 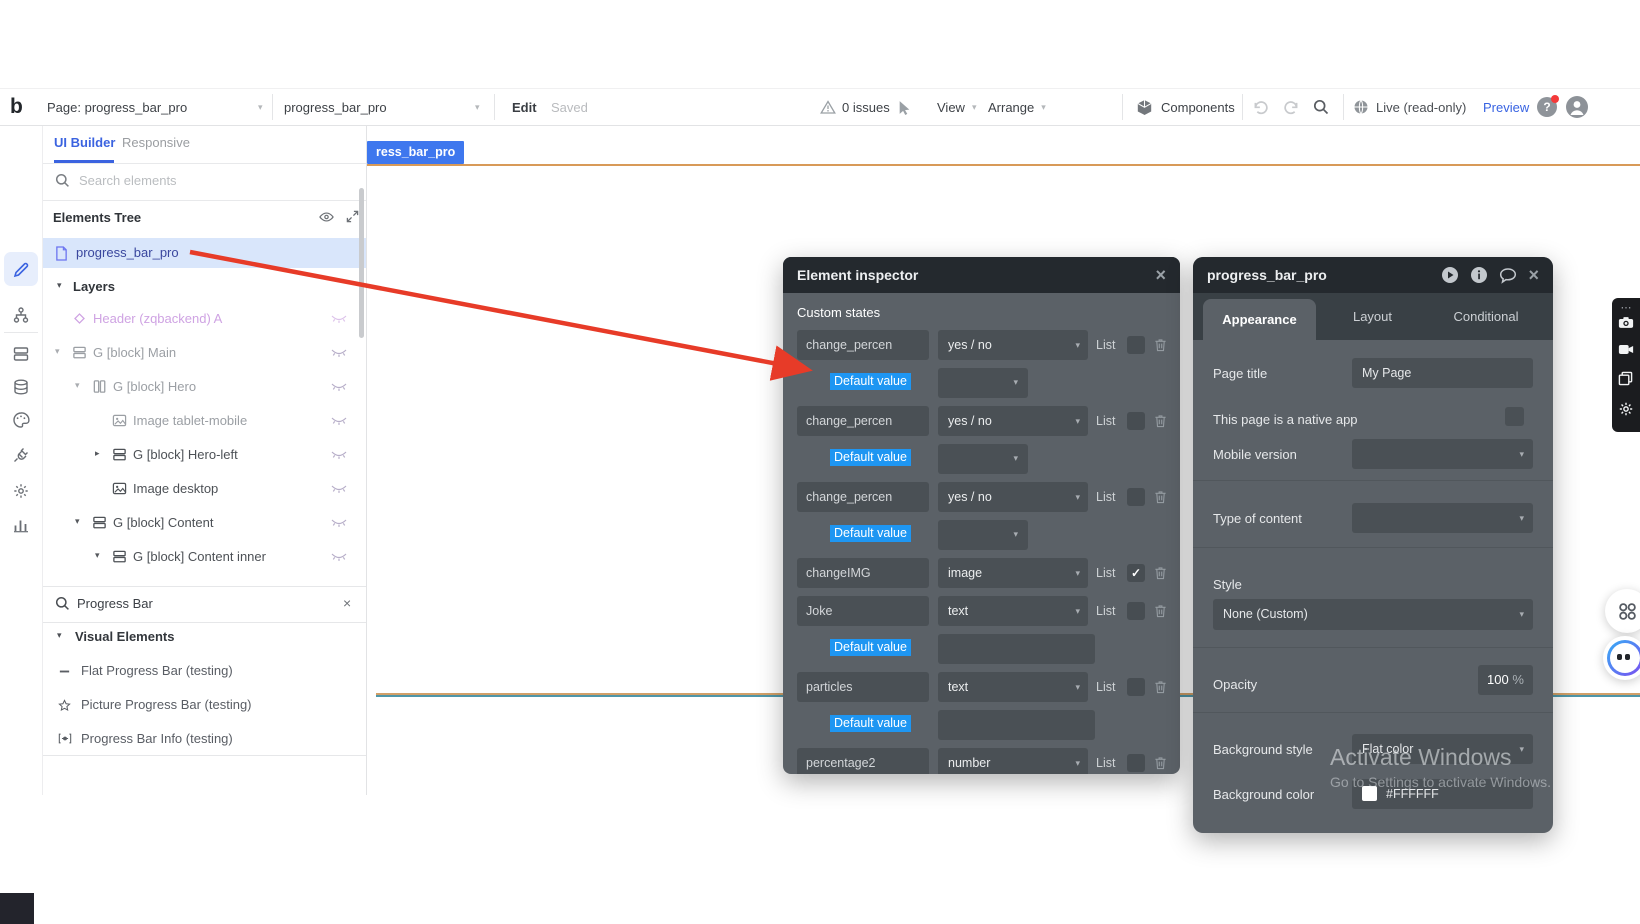 I want to click on edit-mode-button: Edit, so click(x=524, y=107).